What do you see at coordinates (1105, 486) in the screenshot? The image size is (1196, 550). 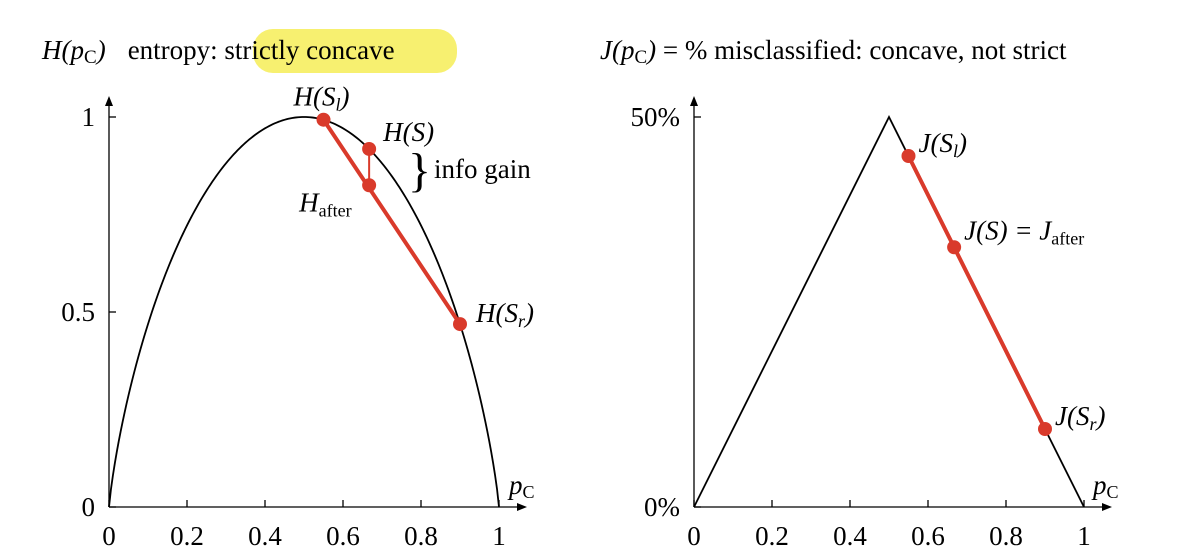 I see `right-x-label: pC` at bounding box center [1105, 486].